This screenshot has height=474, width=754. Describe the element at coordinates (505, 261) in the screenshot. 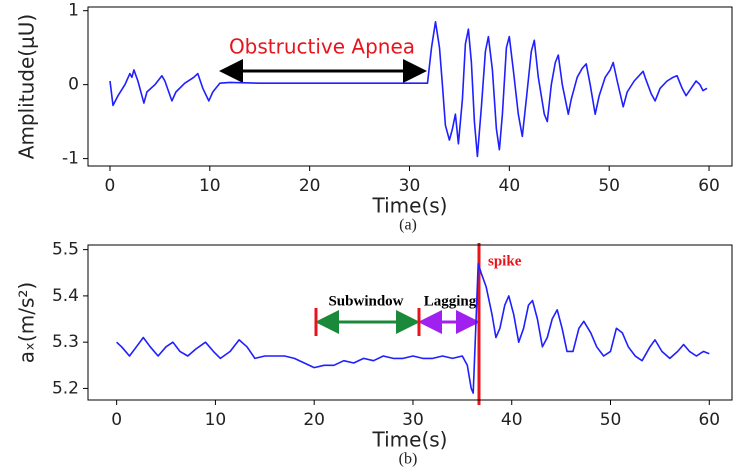

I see `annotation: spike` at that location.